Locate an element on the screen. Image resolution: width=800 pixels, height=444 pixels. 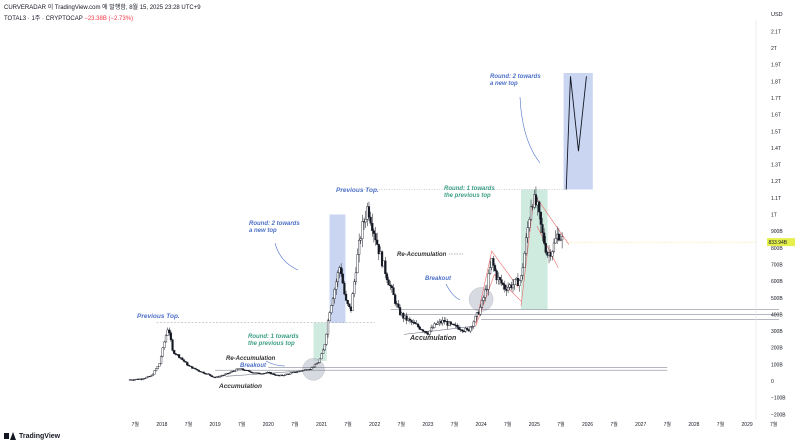
symbol-legend: TOTAL3 · 1주 · CRYPTOCAP −23.38B (−2.73%) is located at coordinates (68, 17).